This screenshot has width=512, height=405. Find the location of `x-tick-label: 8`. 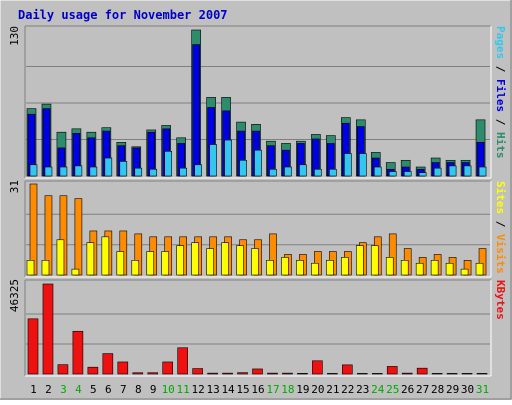

x-tick-label: 8 is located at coordinates (138, 389).